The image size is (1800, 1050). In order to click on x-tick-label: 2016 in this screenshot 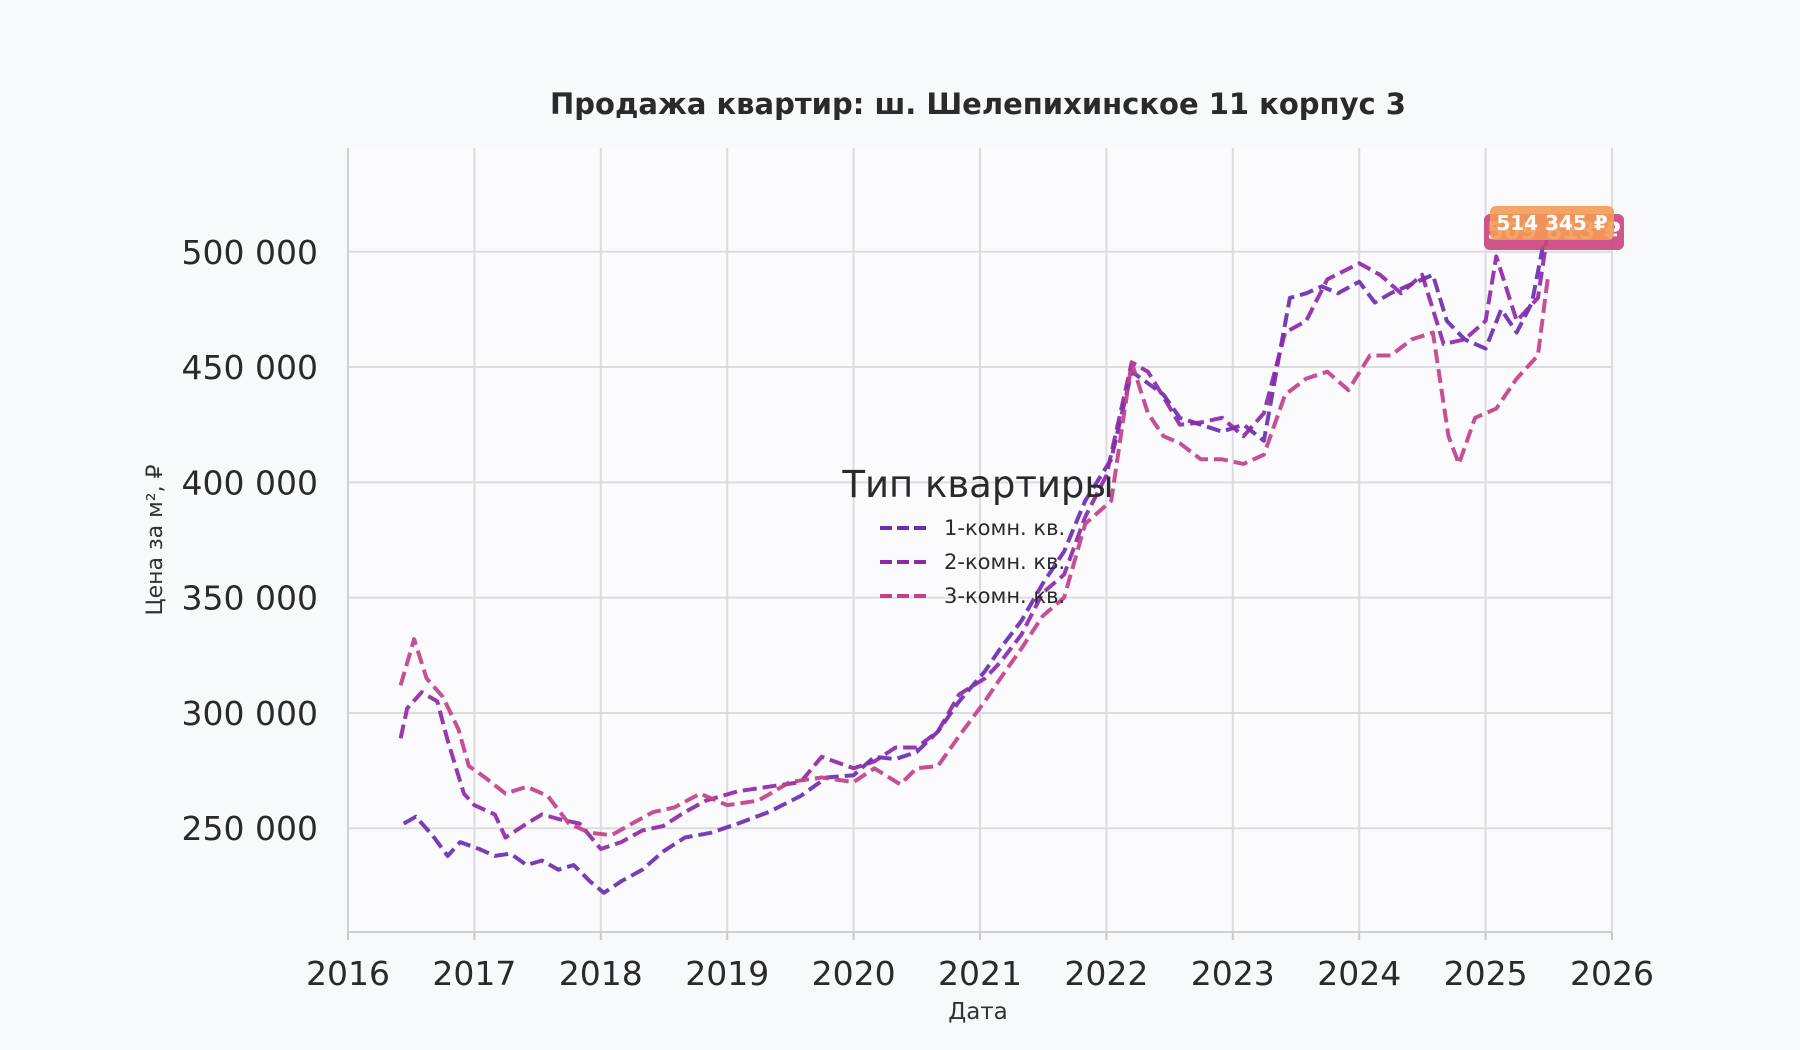, I will do `click(348, 973)`.